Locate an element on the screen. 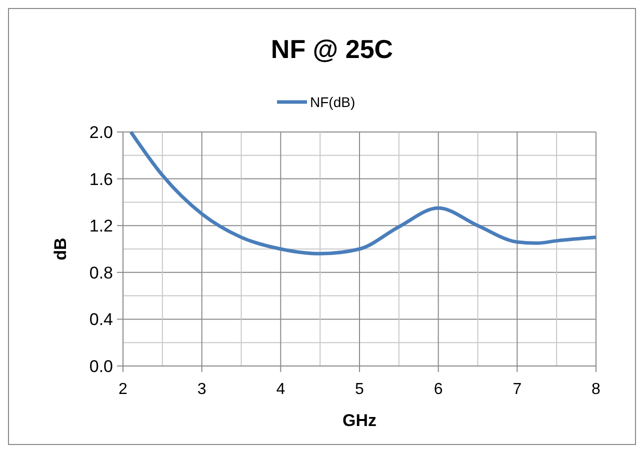  x-tick-label: 2 is located at coordinates (123, 389).